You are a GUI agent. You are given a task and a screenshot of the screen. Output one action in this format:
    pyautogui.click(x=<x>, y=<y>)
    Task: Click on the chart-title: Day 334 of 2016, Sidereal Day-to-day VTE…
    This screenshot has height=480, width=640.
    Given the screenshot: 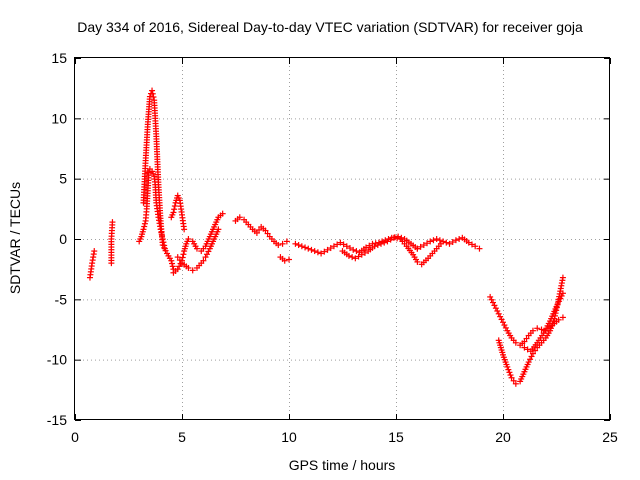 What is the action you would take?
    pyautogui.click(x=330, y=27)
    